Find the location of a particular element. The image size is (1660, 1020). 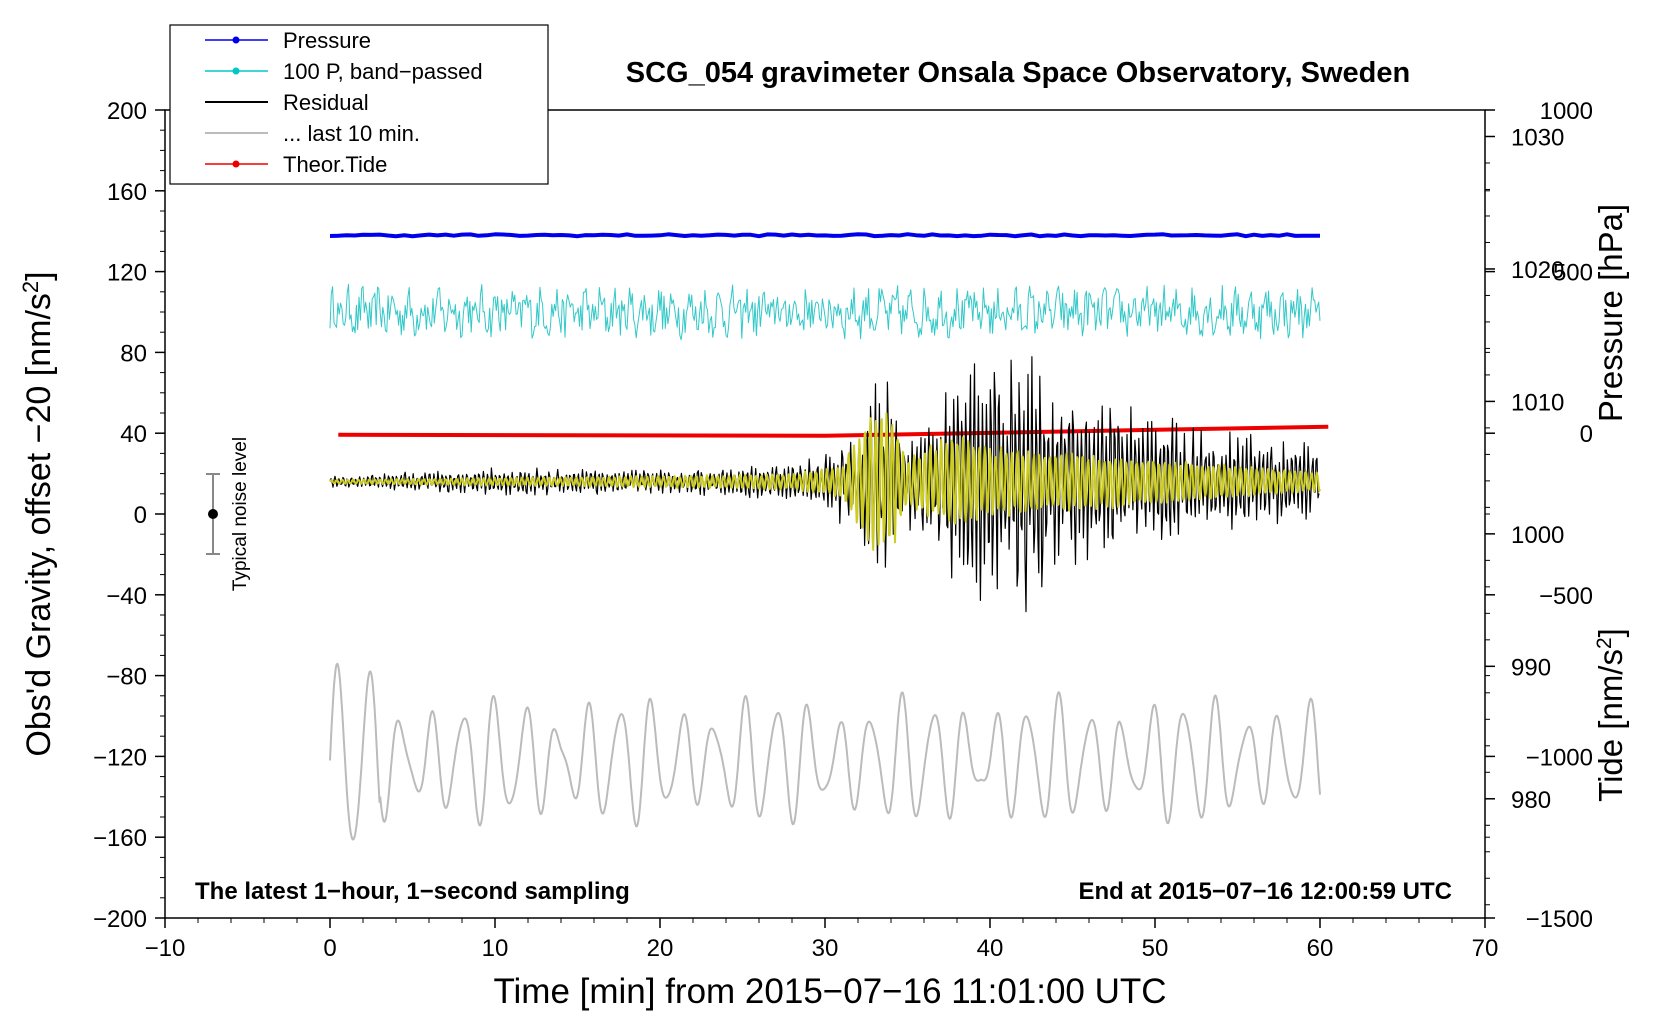

x-tick-label: 70 is located at coordinates (1485, 948).